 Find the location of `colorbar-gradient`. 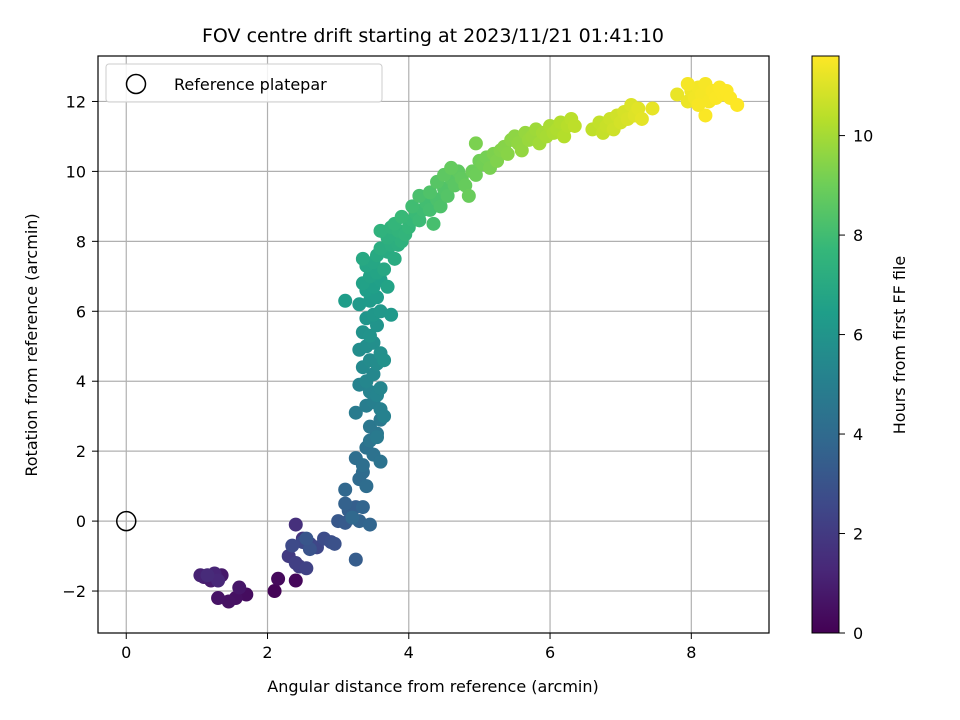

colorbar-gradient is located at coordinates (825, 344).